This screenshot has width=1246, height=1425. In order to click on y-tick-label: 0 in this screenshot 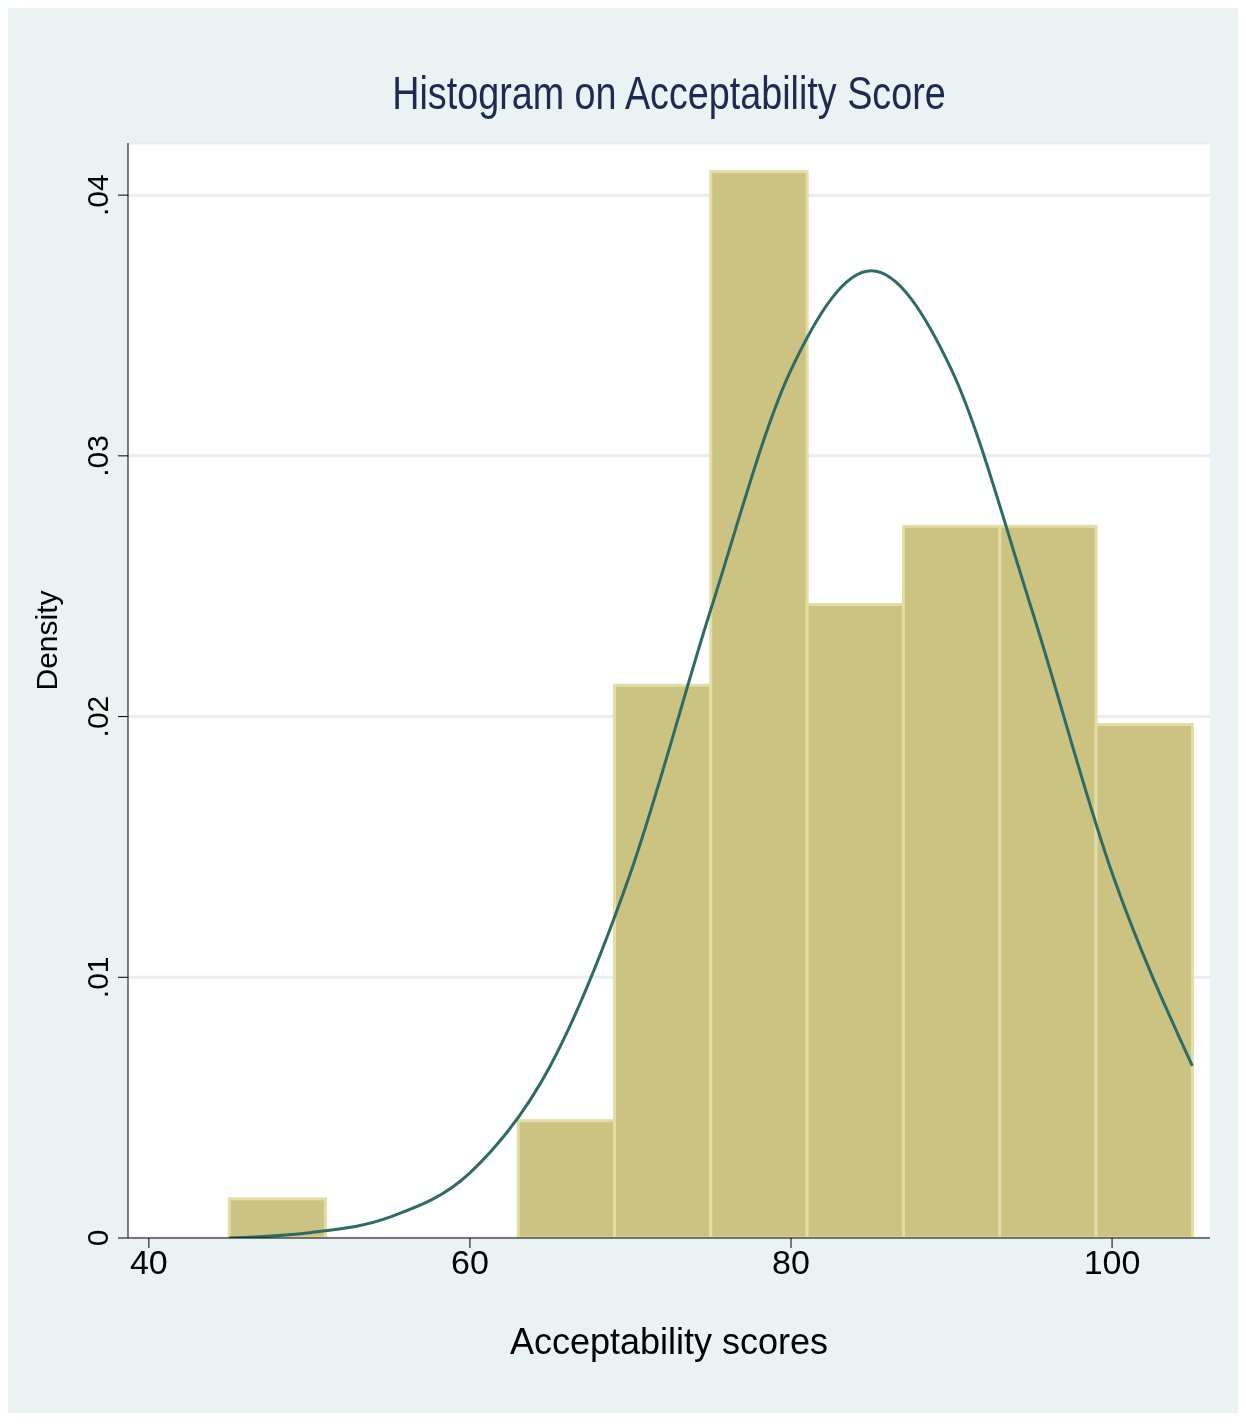, I will do `click(97, 1238)`.